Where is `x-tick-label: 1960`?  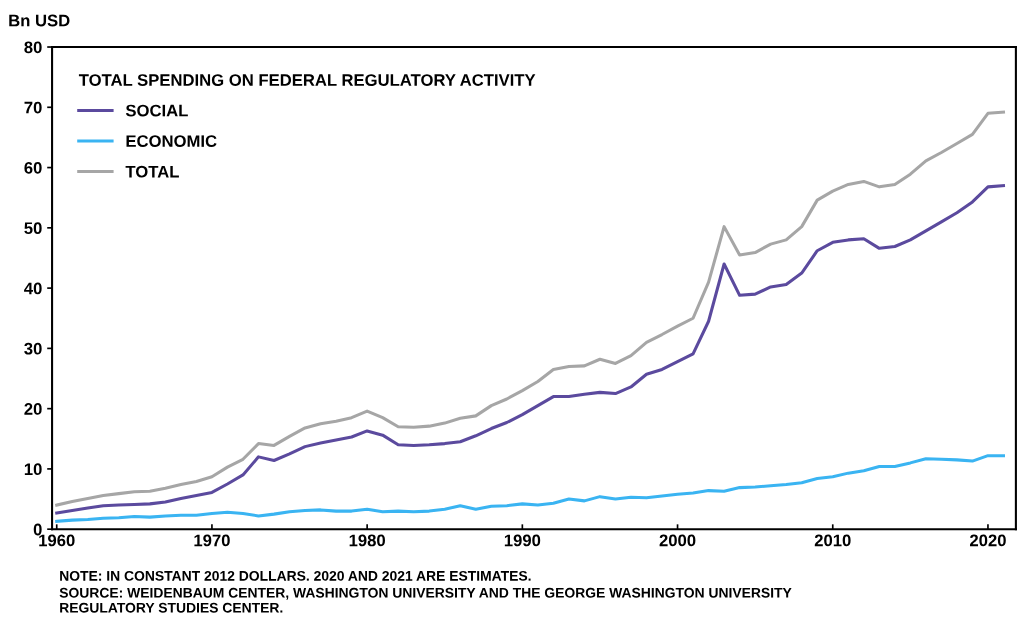
x-tick-label: 1960 is located at coordinates (57, 540).